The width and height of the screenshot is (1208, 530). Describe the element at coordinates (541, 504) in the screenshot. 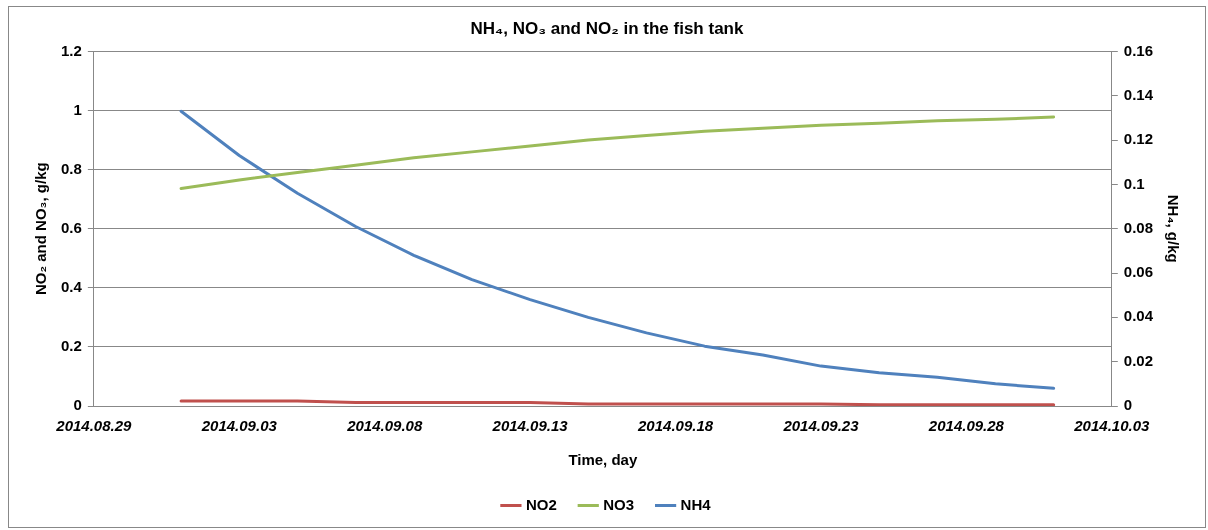

I see `legend-label: NO2` at that location.